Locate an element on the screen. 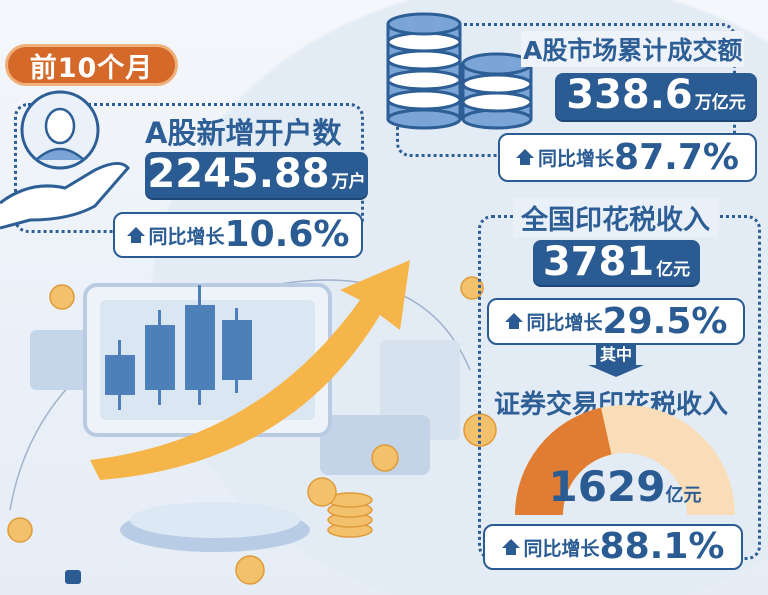 The height and width of the screenshot is (595, 768). person-in-hand-icon is located at coordinates (65, 160).